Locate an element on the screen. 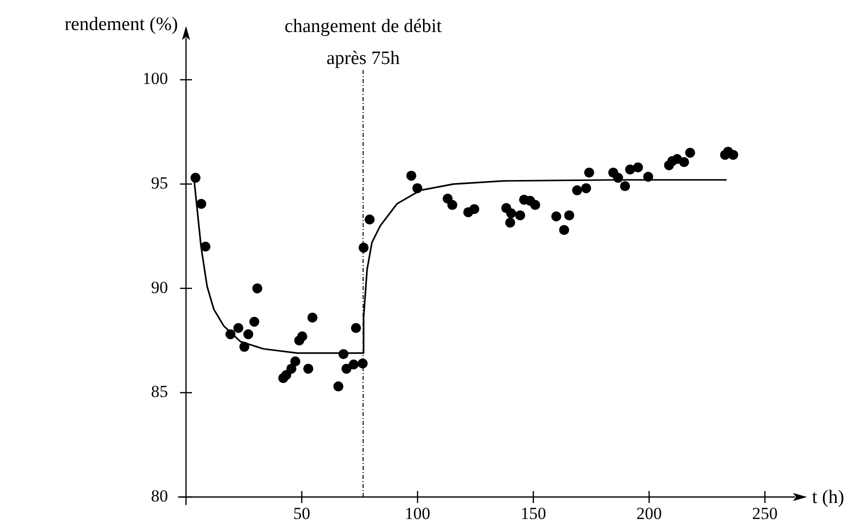 The image size is (860, 528). y-axis-title: rendement (%) is located at coordinates (121, 24).